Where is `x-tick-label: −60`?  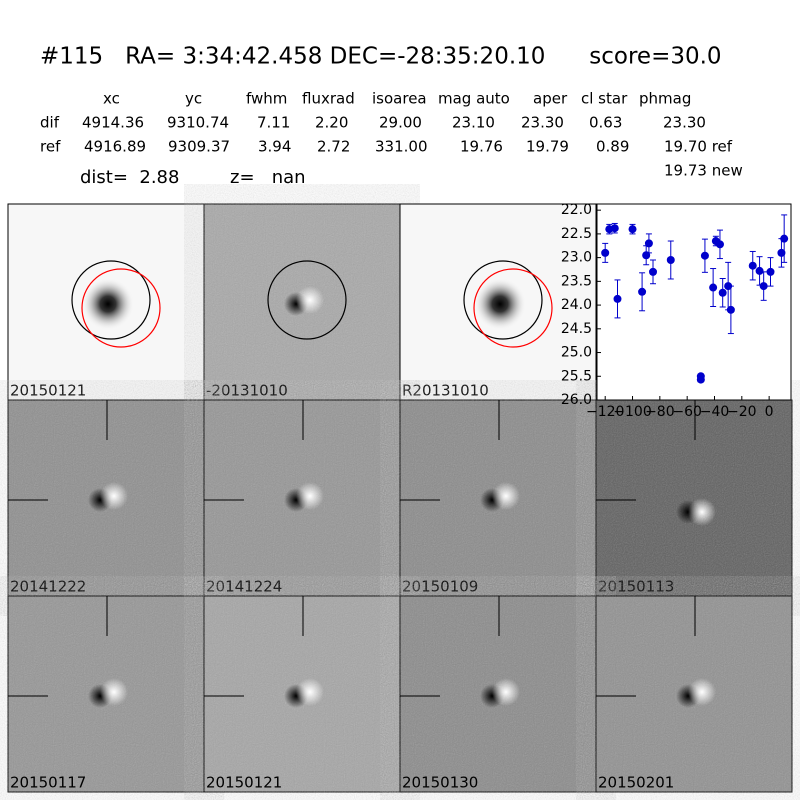
x-tick-label: −60 is located at coordinates (687, 412).